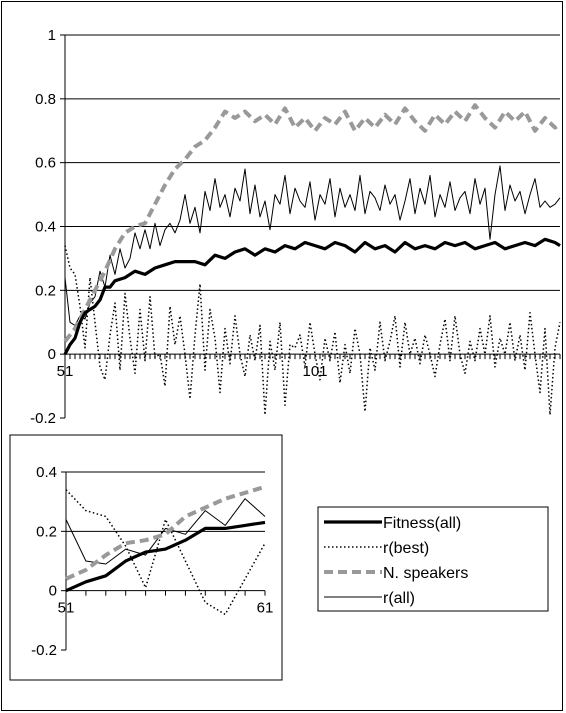  What do you see at coordinates (399, 598) in the screenshot?
I see `legend-label-r-all: r(all)` at bounding box center [399, 598].